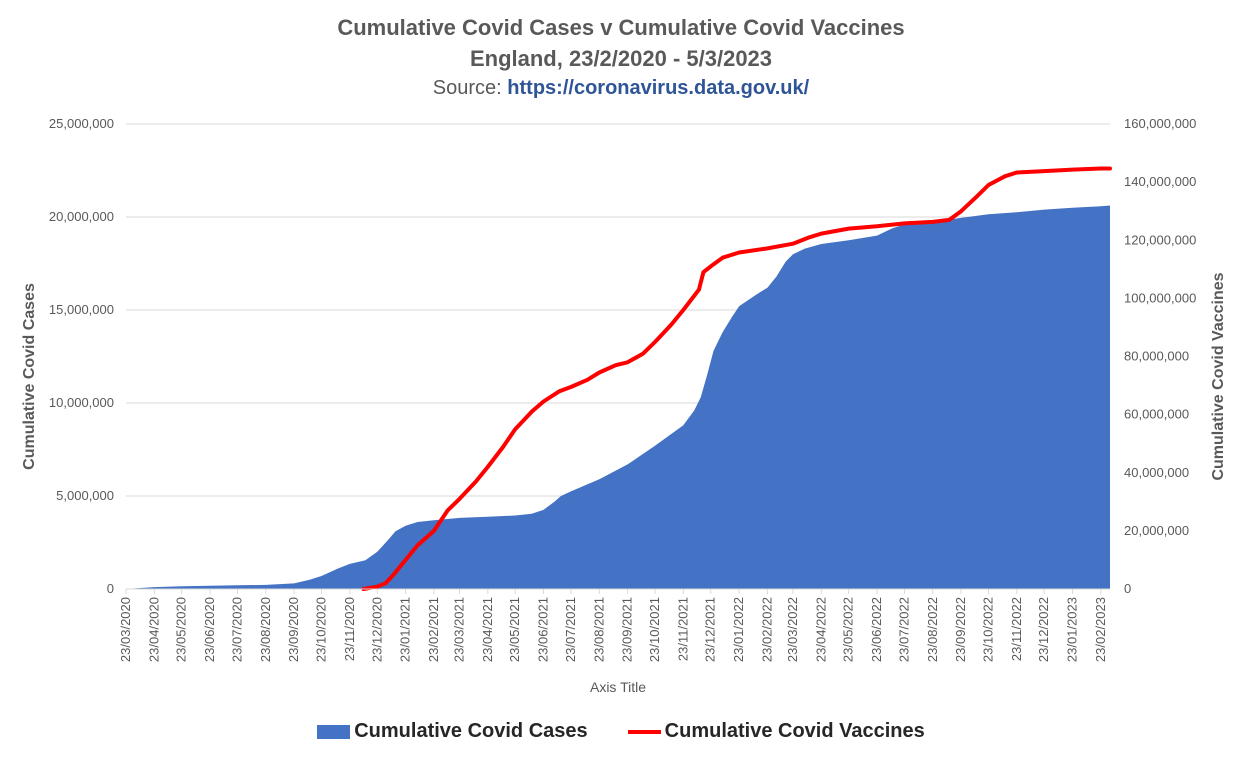 Image resolution: width=1242 pixels, height=765 pixels. I want to click on y-tick-label-left: 15,000,000, so click(81, 309).